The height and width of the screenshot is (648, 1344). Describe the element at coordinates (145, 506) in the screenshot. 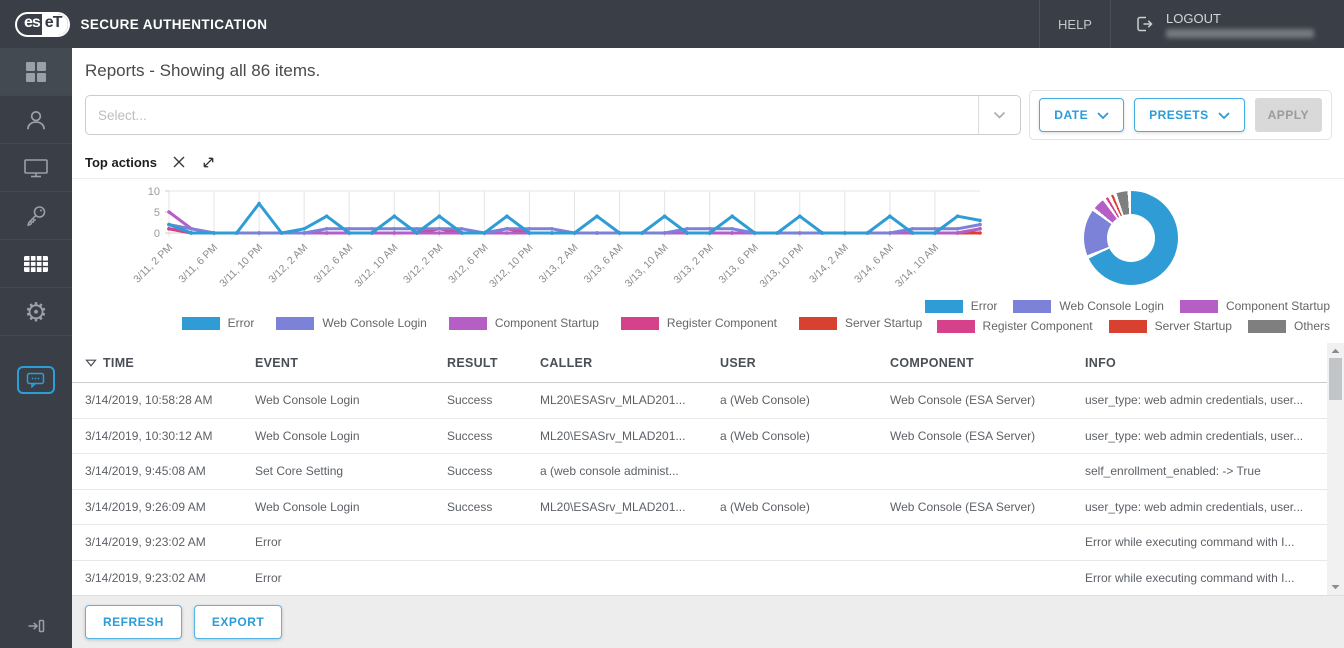

I see `table-cell: 3/14/2019, 9:26:09 AM` at that location.